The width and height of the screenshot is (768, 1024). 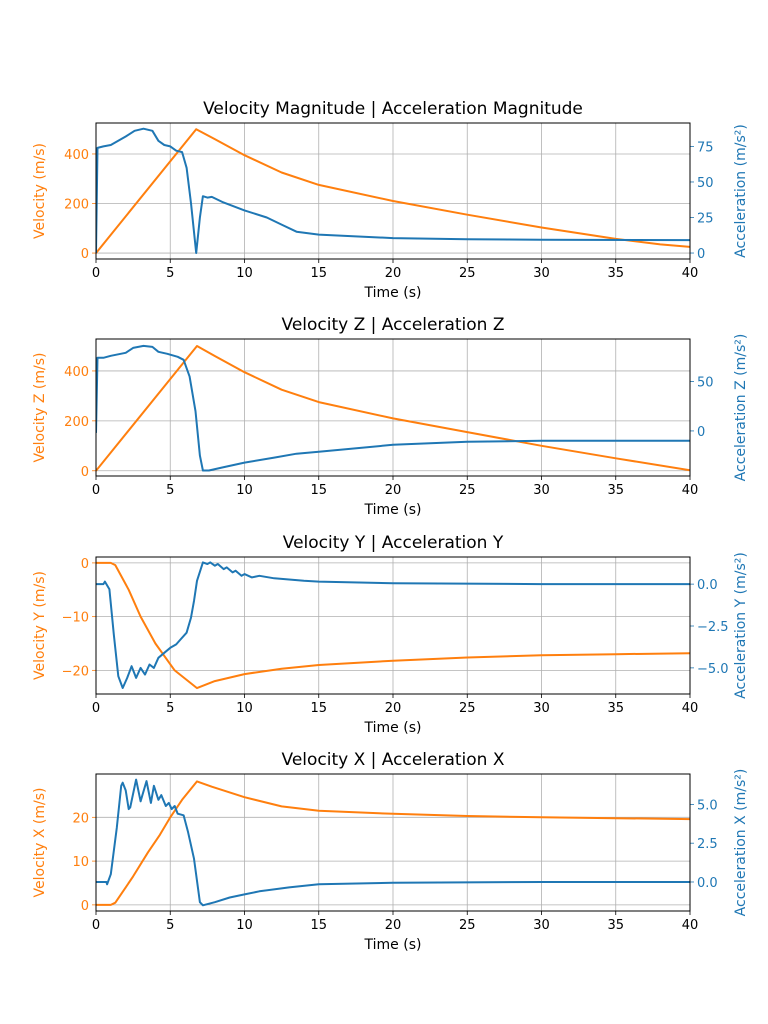 I want to click on right-y-tick-label: 75, so click(x=705, y=147).